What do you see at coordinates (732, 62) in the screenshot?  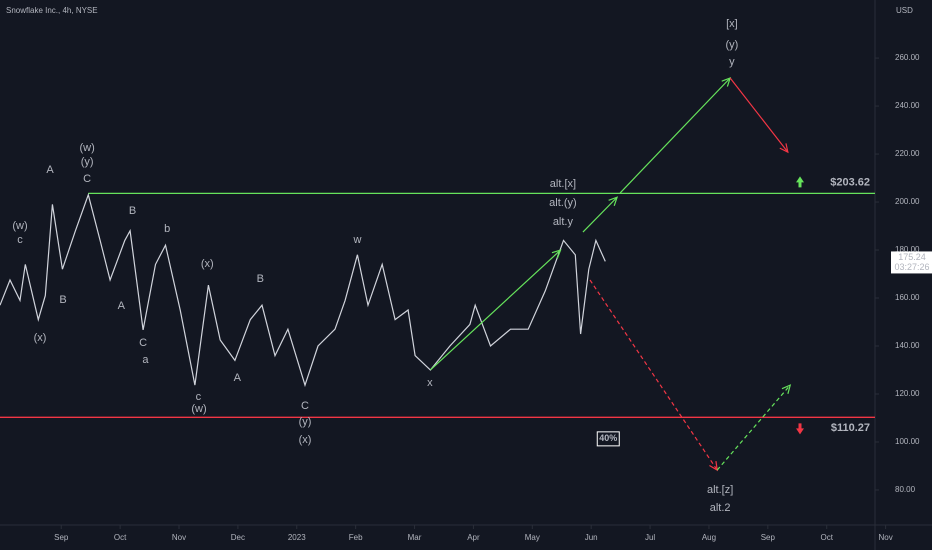 I see `wave-label: y` at bounding box center [732, 62].